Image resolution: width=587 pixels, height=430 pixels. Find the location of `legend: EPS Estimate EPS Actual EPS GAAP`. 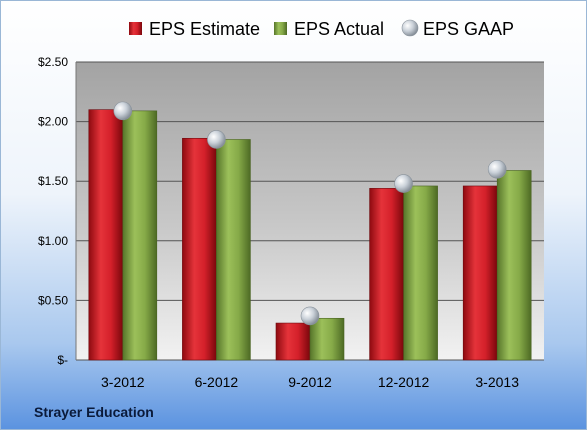

legend: EPS Estimate EPS Actual EPS GAAP is located at coordinates (321, 29).